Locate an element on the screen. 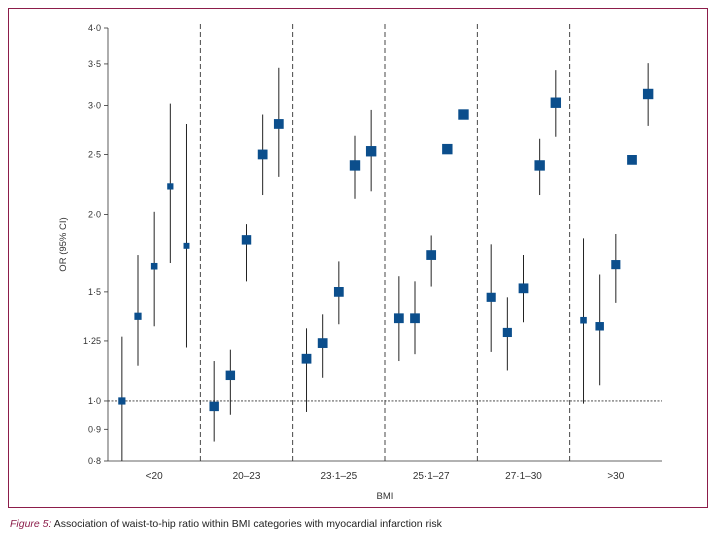 The height and width of the screenshot is (540, 720). x-axis-label: BMI is located at coordinates (385, 496).